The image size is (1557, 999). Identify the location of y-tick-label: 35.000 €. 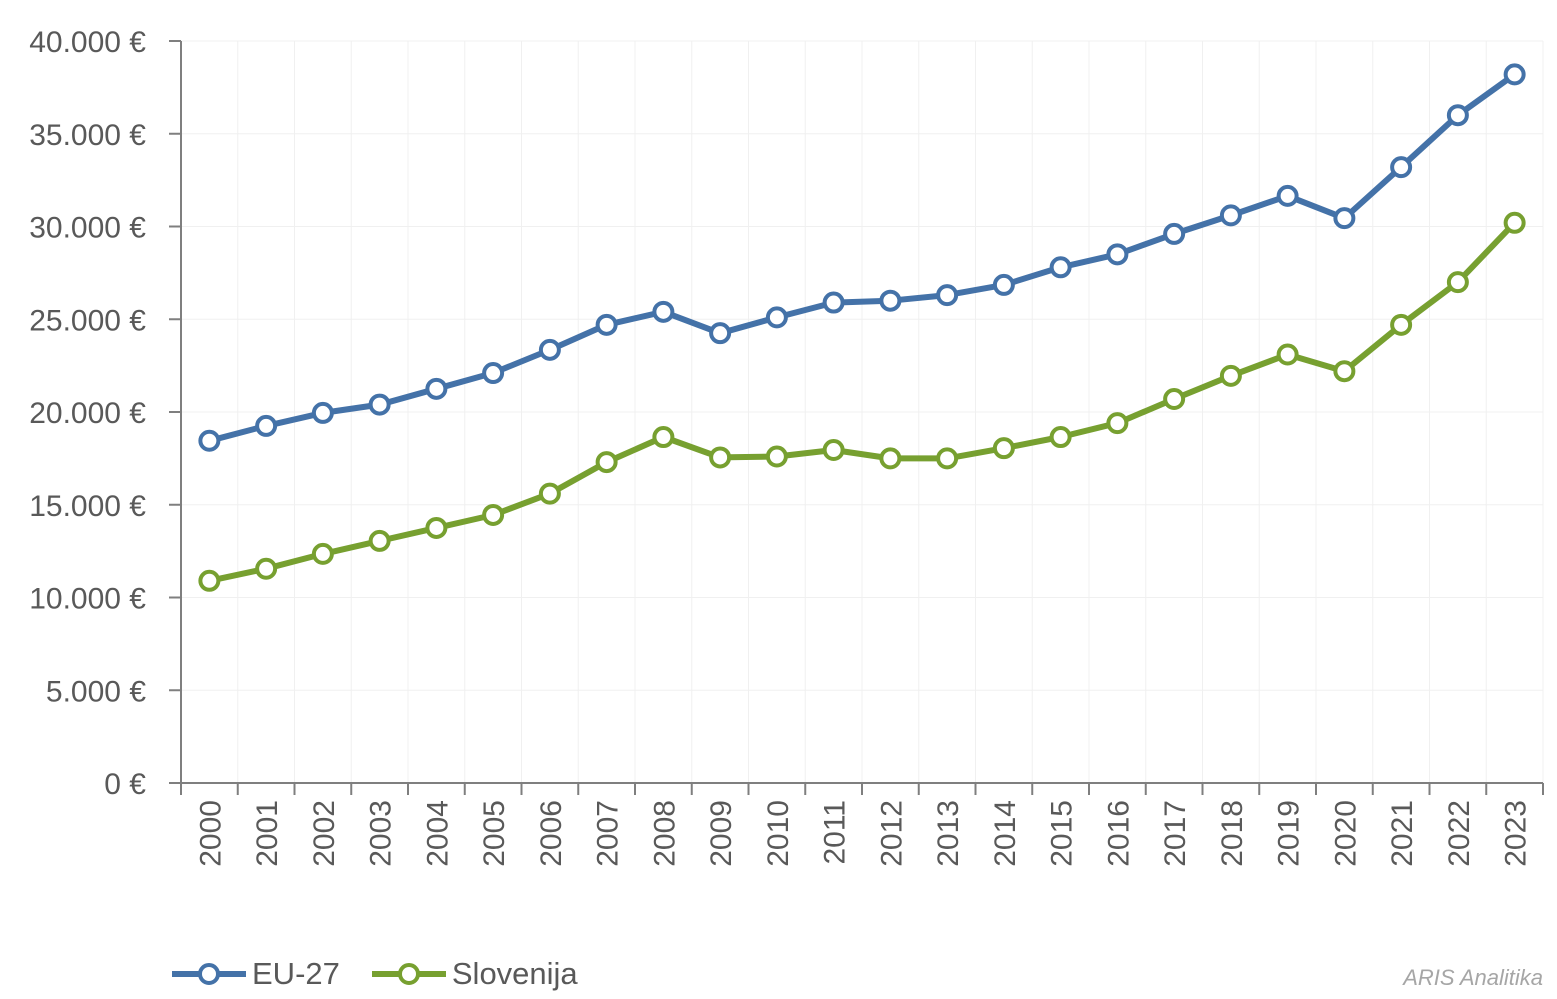
(87, 135).